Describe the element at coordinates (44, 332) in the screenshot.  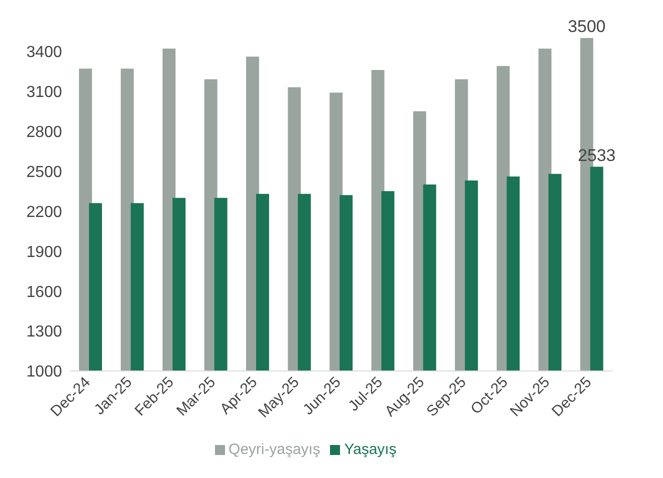
I see `y-tick-label: 1300` at that location.